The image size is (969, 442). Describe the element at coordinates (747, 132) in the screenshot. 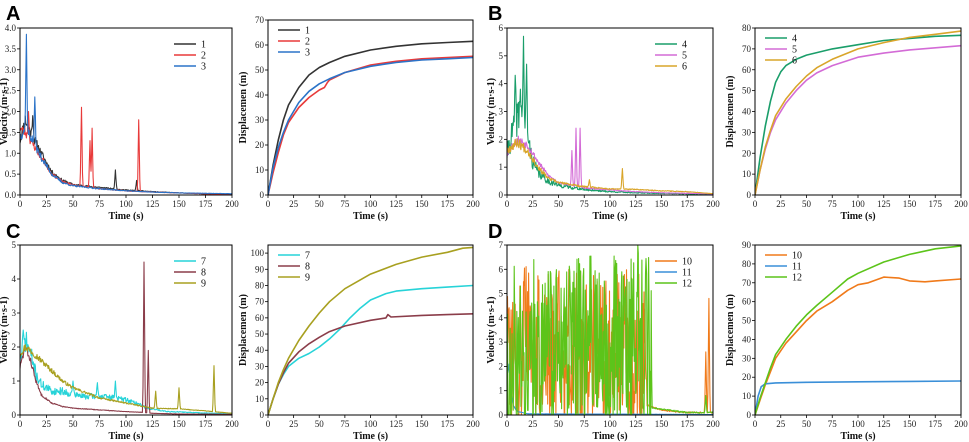

I see `y-tick-label: 30` at that location.